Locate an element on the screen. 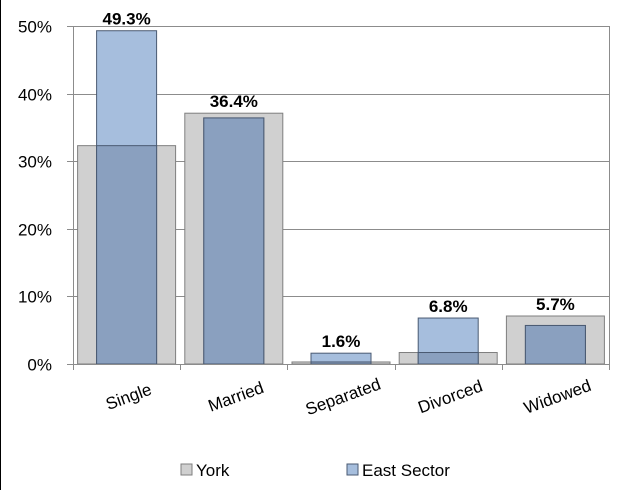 The height and width of the screenshot is (495, 627). data-label: 5.7% is located at coordinates (555, 304).